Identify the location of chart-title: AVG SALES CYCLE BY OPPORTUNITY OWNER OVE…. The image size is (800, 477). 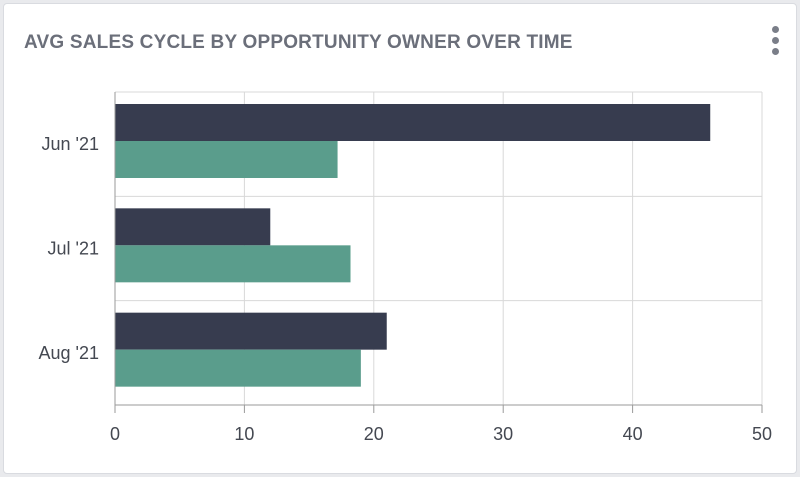
(298, 42).